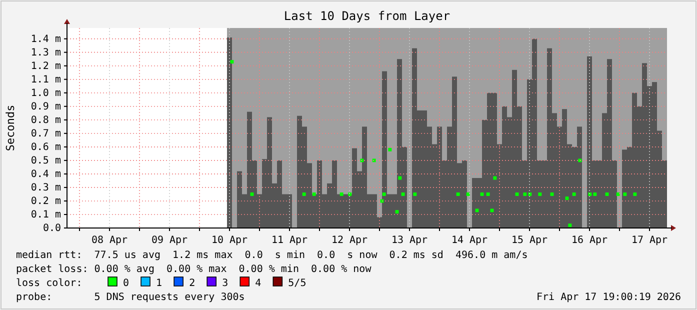 This screenshot has height=310, width=697. What do you see at coordinates (289, 240) in the screenshot?
I see `x-tick-label: 11 Apr` at bounding box center [289, 240].